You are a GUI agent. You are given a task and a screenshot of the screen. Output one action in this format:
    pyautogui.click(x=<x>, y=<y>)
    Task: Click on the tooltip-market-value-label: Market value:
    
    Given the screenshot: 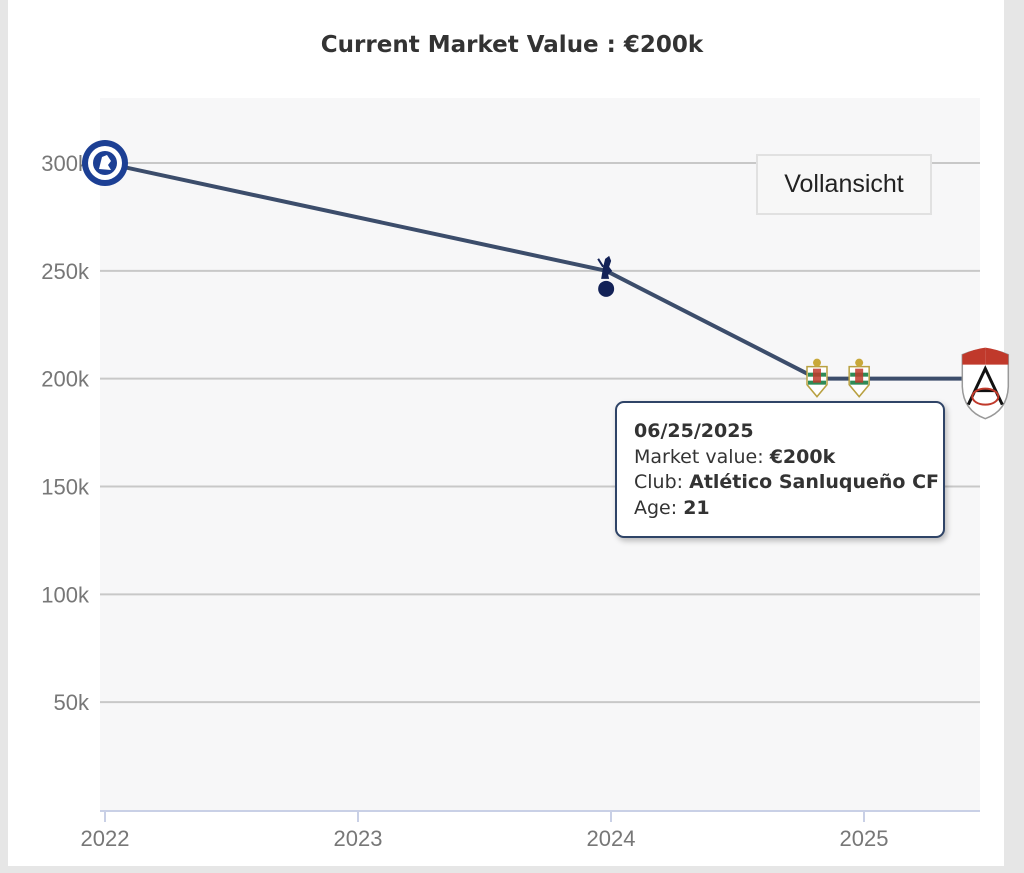 What is the action you would take?
    pyautogui.click(x=699, y=456)
    